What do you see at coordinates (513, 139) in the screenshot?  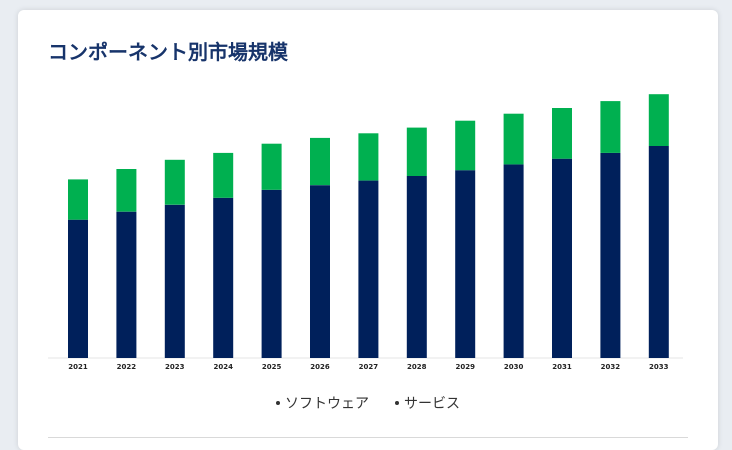 I see `bar-services-2030` at bounding box center [513, 139].